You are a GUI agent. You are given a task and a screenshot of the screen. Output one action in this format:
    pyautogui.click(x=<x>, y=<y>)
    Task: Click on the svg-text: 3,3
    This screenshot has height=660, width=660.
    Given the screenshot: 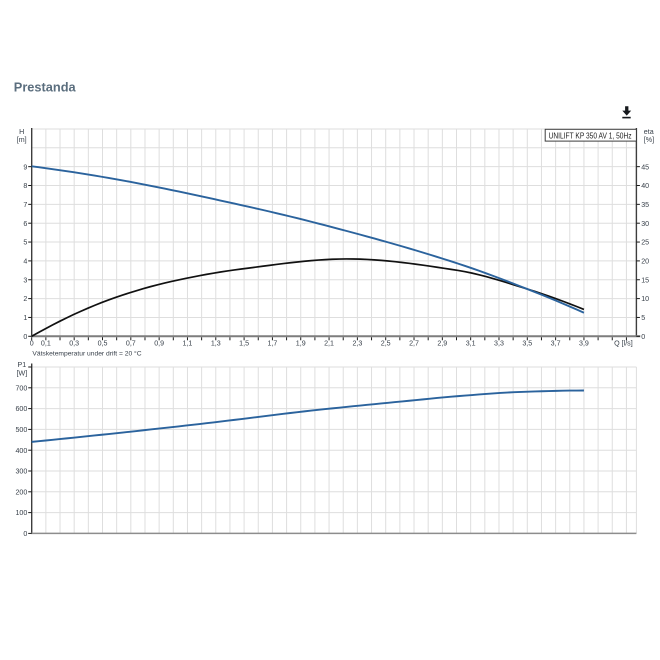 What is the action you would take?
    pyautogui.click(x=499, y=344)
    